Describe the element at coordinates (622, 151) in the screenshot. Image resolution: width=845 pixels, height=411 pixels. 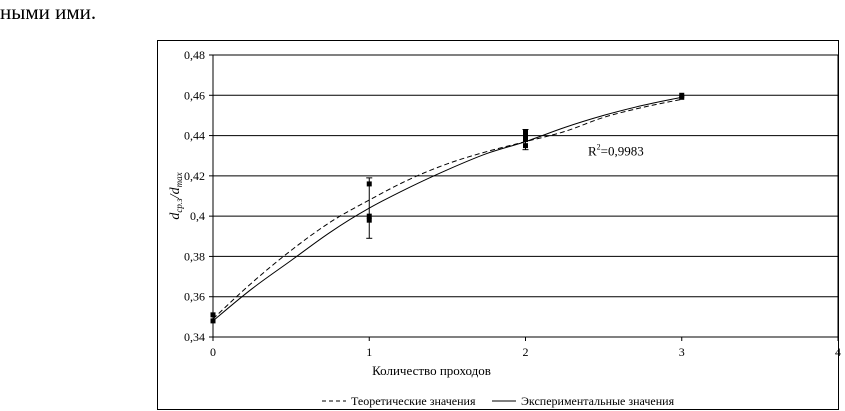
I see `r2-rest: =0,9983` at that location.